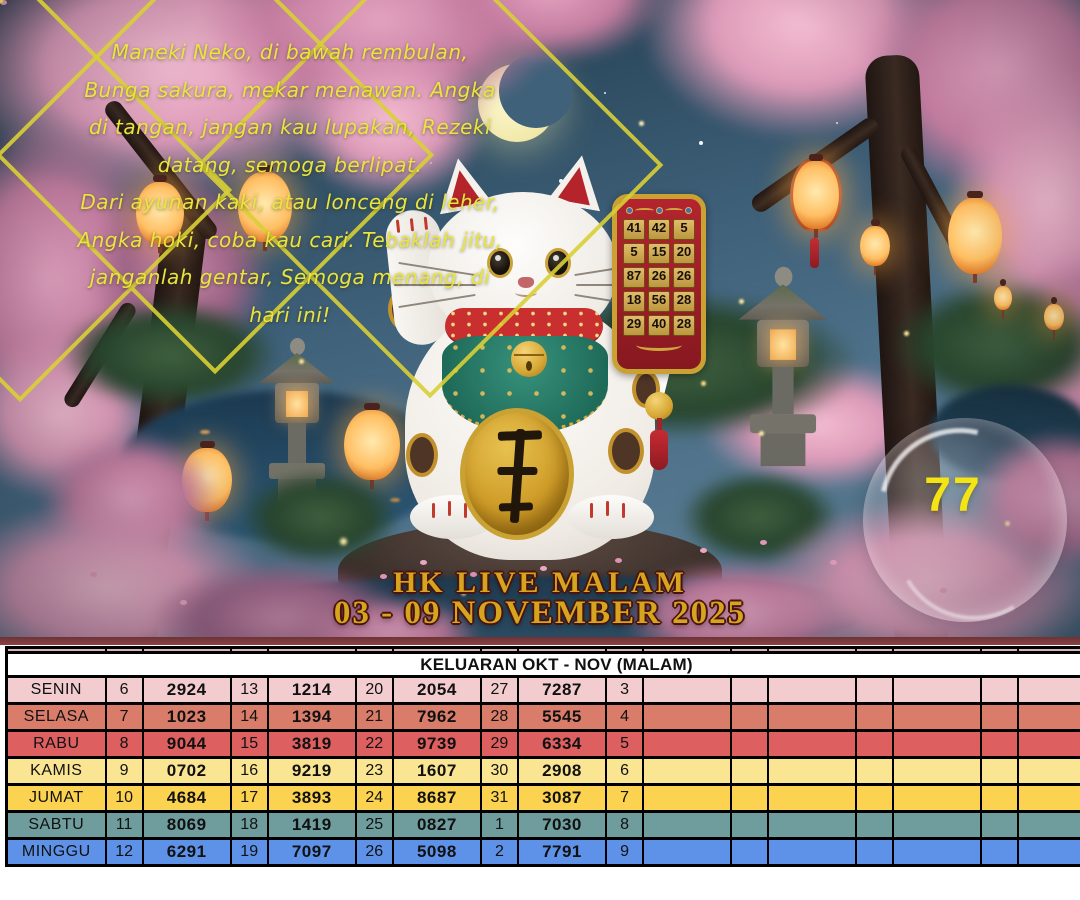 Image resolution: width=1080 pixels, height=900 pixels. I want to click on poem-line: hari ini!, so click(290, 314).